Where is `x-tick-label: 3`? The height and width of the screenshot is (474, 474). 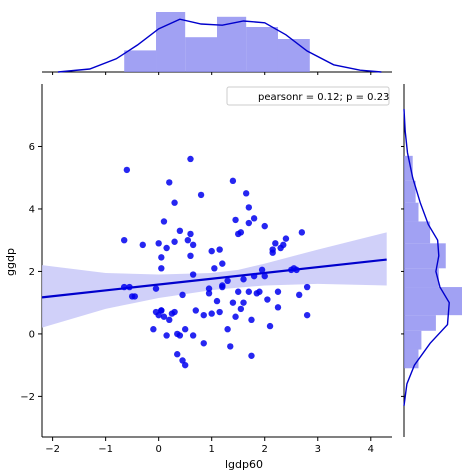 x-tick-label: 3 is located at coordinates (318, 449).